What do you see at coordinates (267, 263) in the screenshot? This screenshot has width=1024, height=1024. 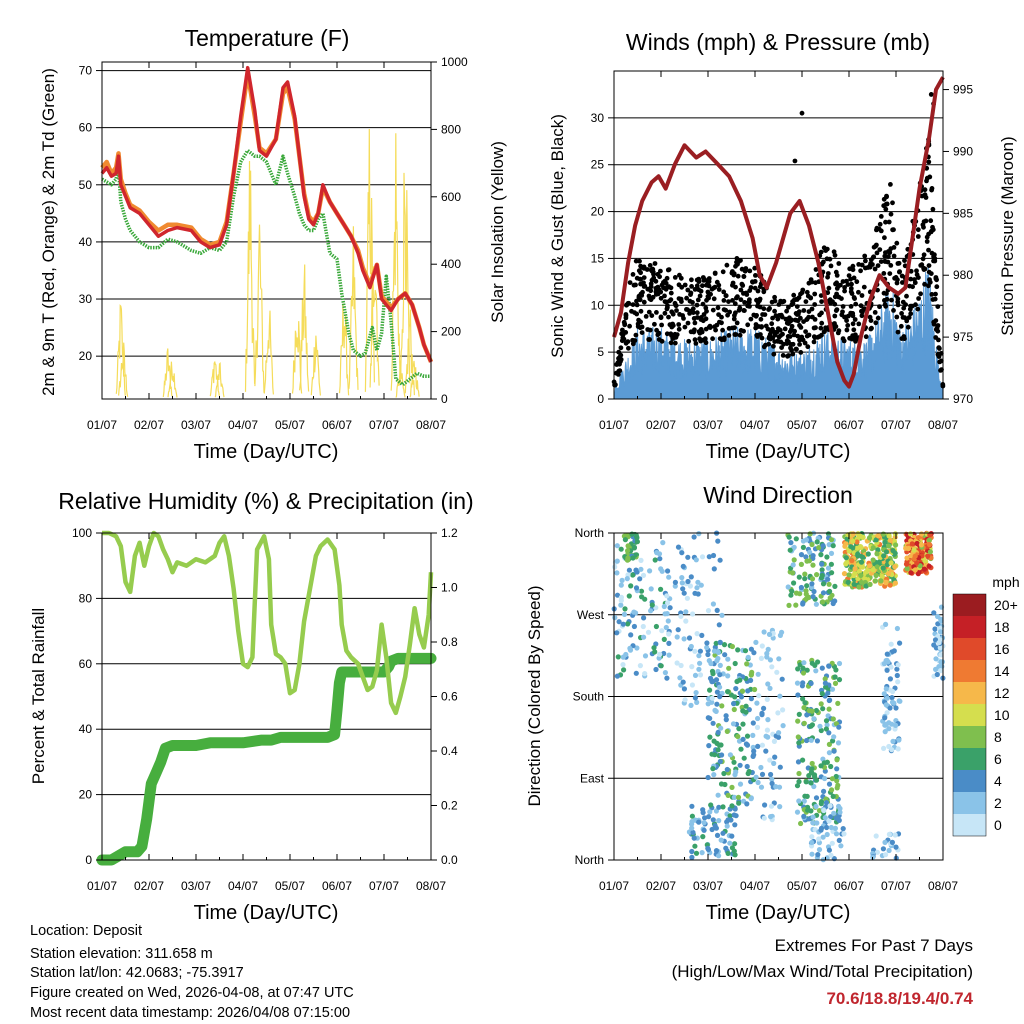 I see `solar-insolation-series` at bounding box center [267, 263].